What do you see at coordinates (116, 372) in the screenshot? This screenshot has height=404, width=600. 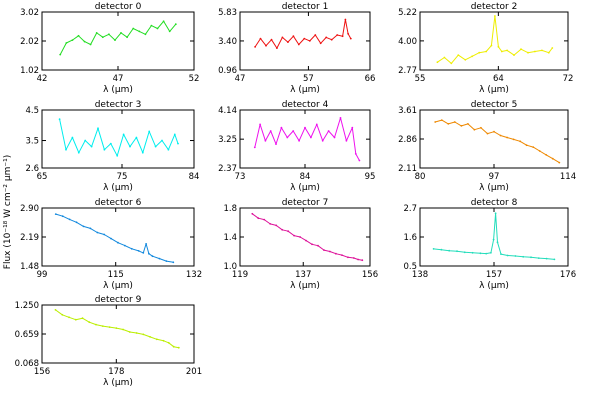 I see `x-tick-label: 178` at bounding box center [116, 372].